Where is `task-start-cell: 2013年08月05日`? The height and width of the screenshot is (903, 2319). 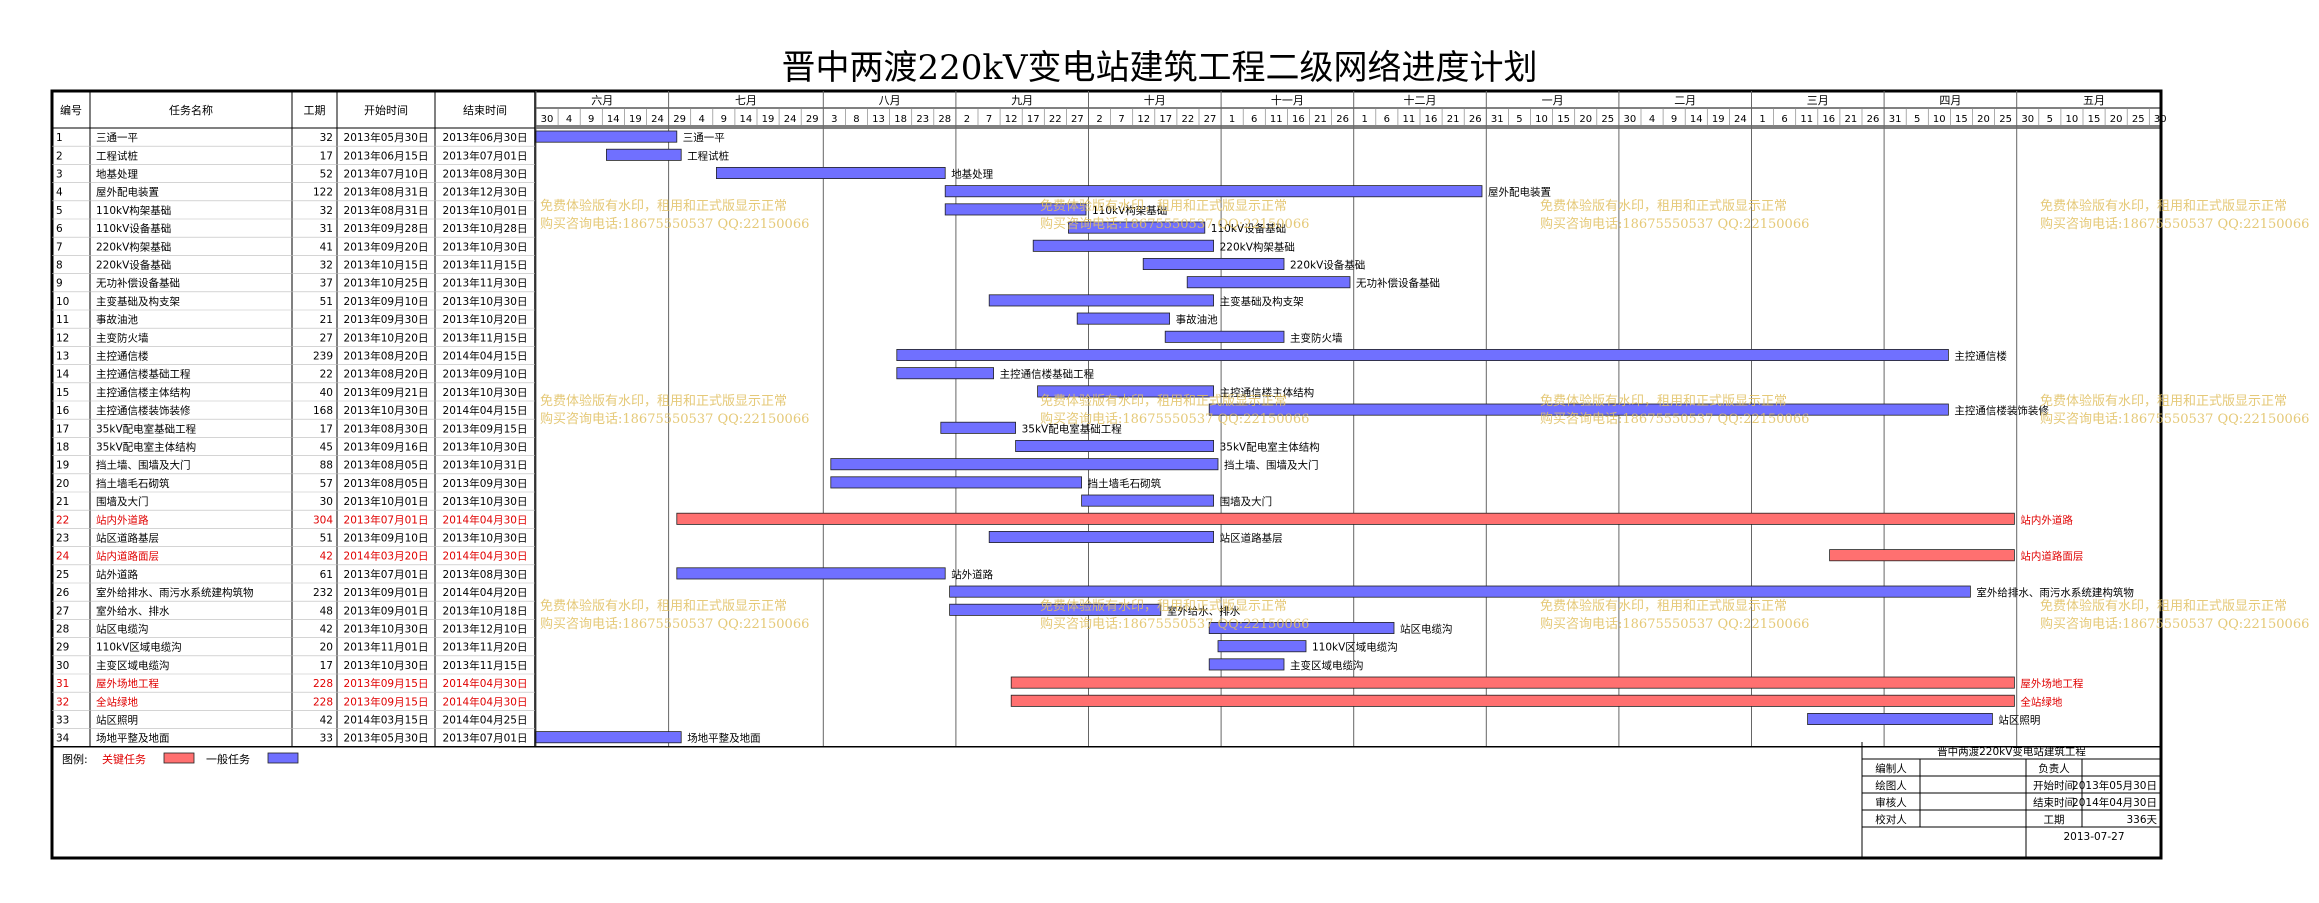
task-start-cell: 2013年08月05日 is located at coordinates (386, 483).